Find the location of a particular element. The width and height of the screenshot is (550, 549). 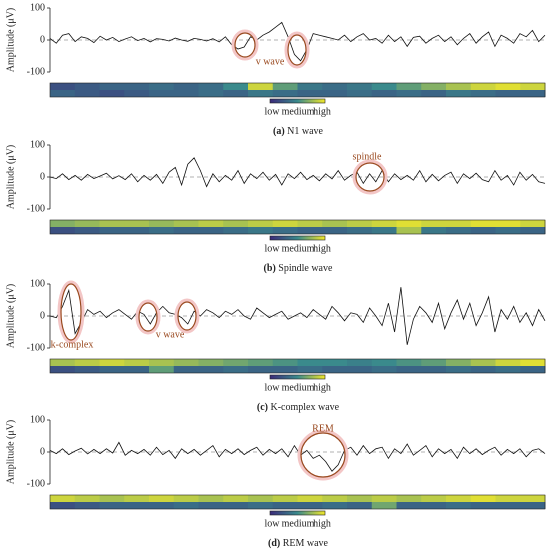

caption: (d) REM wave is located at coordinates (298, 543).